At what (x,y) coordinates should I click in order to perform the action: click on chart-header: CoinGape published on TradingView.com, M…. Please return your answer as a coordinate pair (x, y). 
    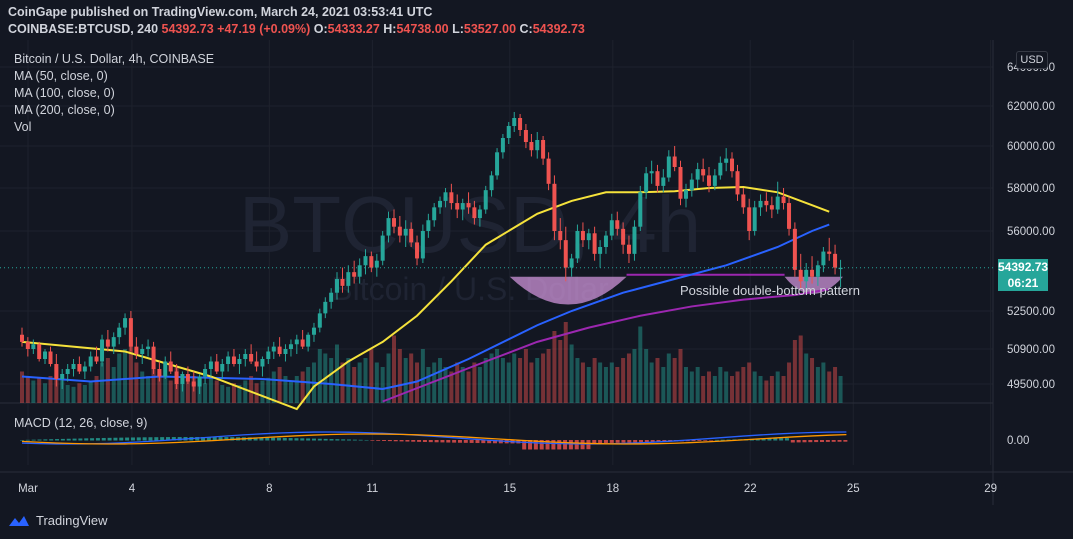
    Looking at the image, I should click on (536, 20).